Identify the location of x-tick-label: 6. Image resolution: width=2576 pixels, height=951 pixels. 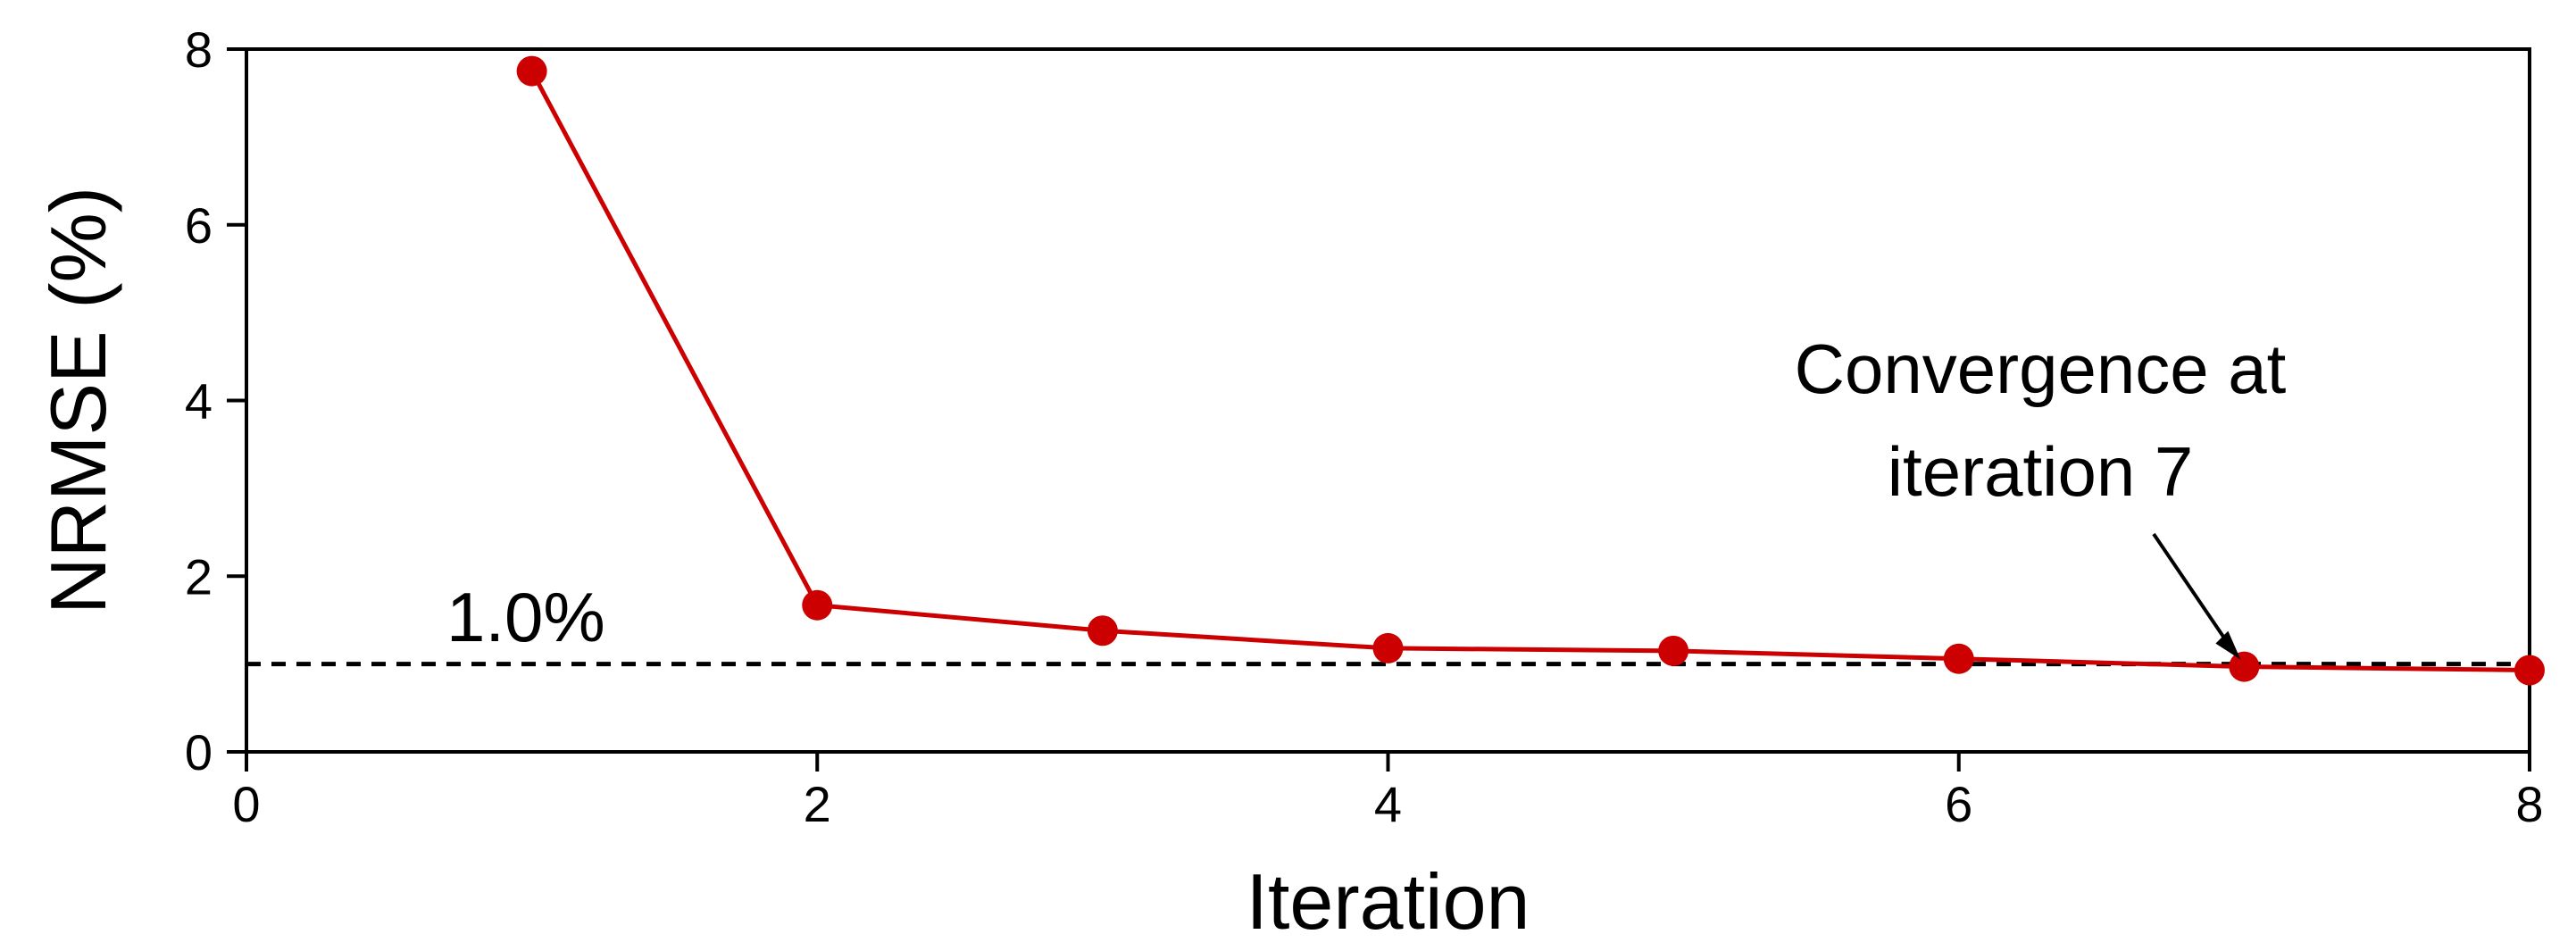
(1958, 804).